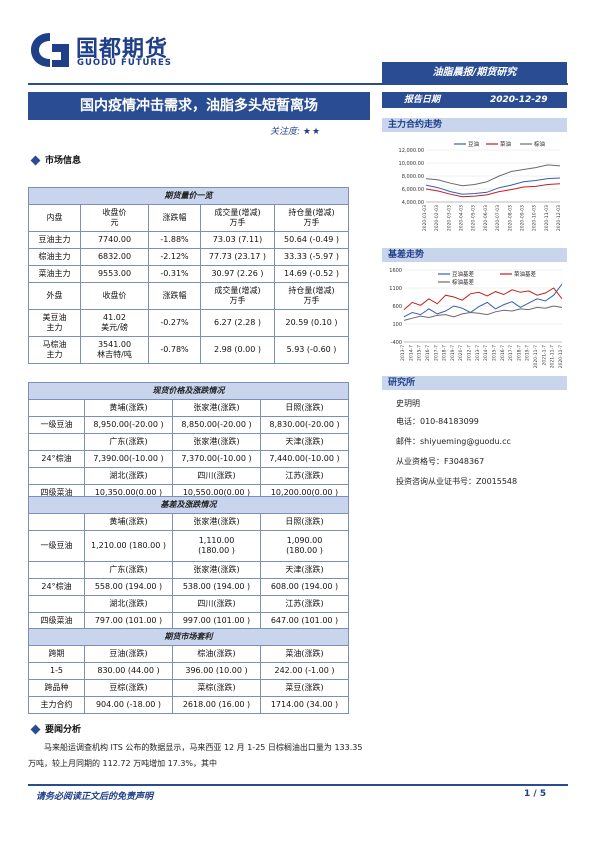 This screenshot has width=595, height=842. What do you see at coordinates (462, 218) in the screenshot?
I see `x-tick-label: 2020-04-03` at bounding box center [462, 218].